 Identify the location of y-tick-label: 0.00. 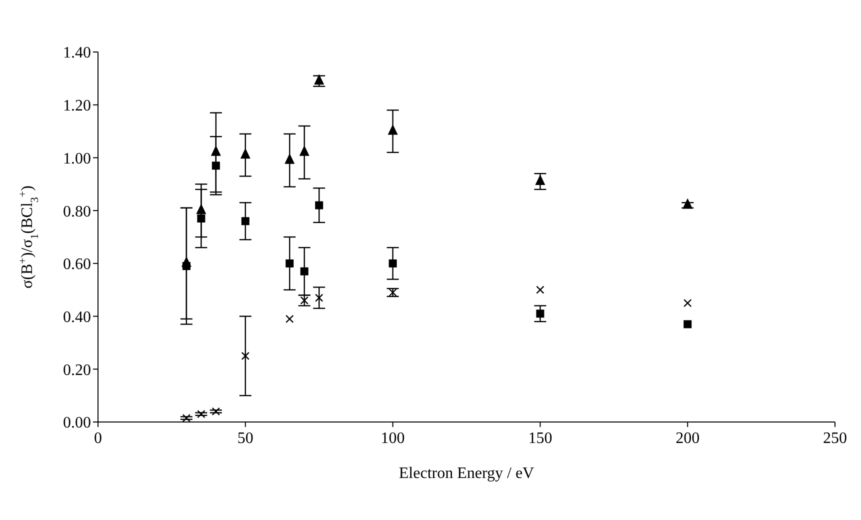
(77, 423).